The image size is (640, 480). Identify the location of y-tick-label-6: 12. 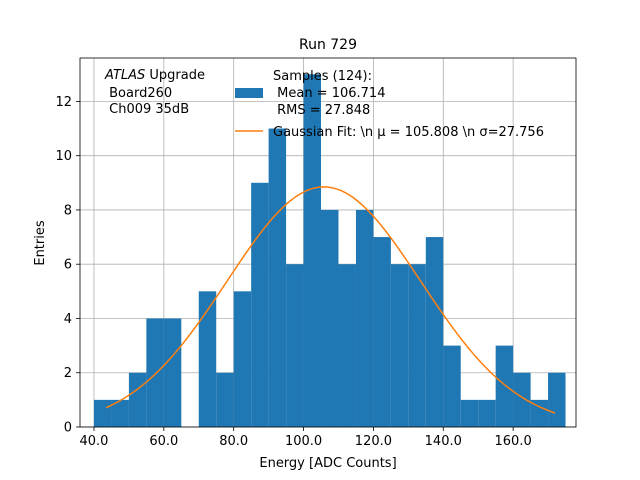
(63, 102).